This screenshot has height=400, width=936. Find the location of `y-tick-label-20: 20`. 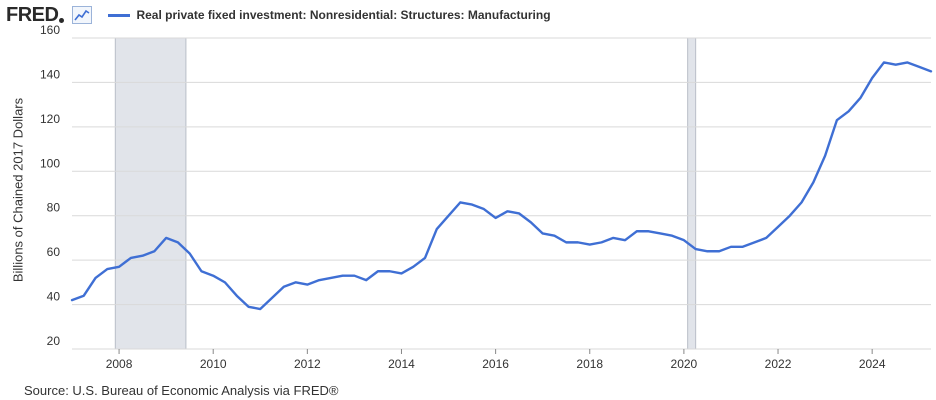

y-tick-label-20: 20 is located at coordinates (54, 341).